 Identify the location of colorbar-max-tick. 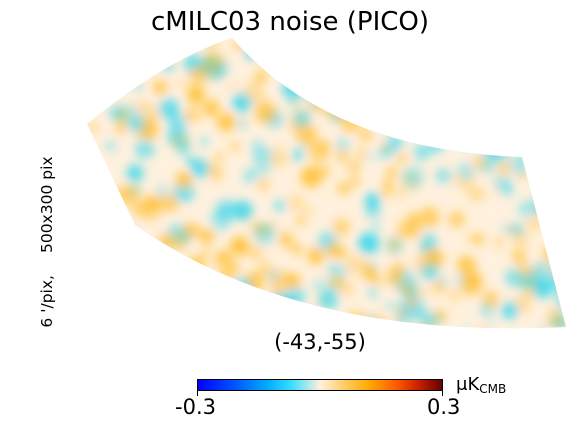
(442, 393).